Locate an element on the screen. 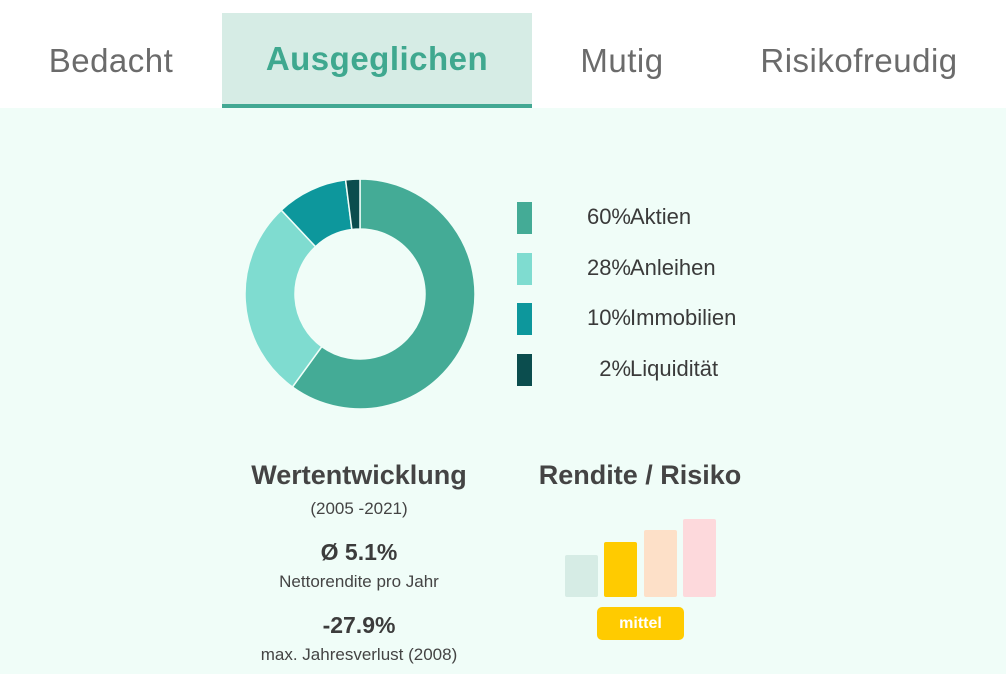 Image resolution: width=1006 pixels, height=674 pixels. legend-percent: 10% is located at coordinates (608, 317).